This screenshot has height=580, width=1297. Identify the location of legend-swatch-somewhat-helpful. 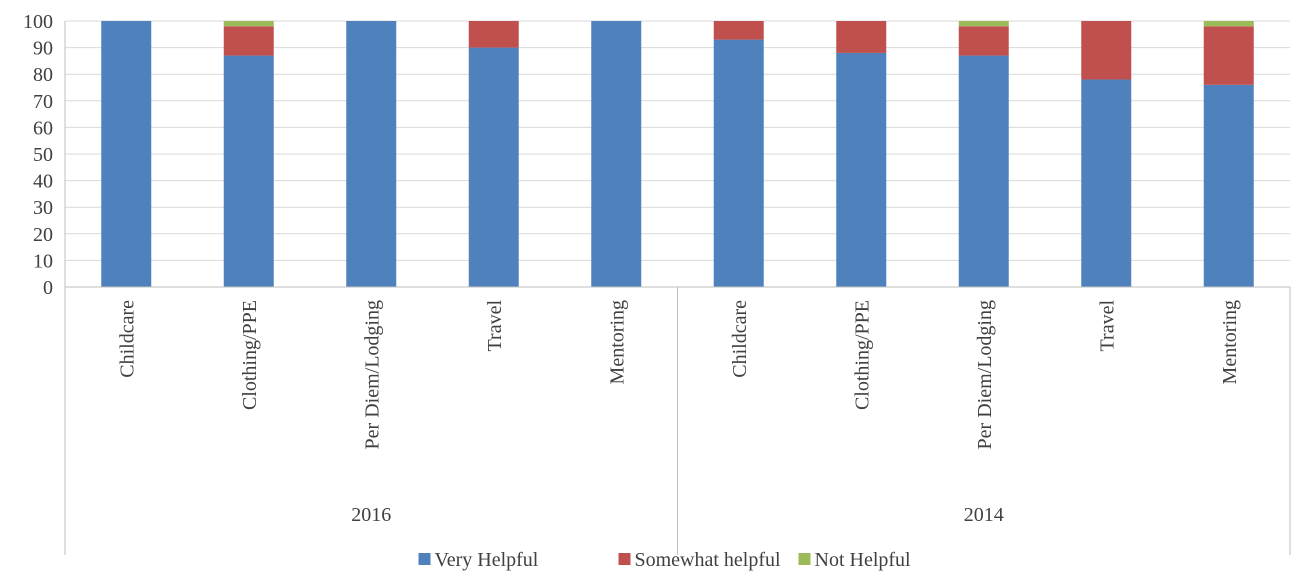
(624, 559).